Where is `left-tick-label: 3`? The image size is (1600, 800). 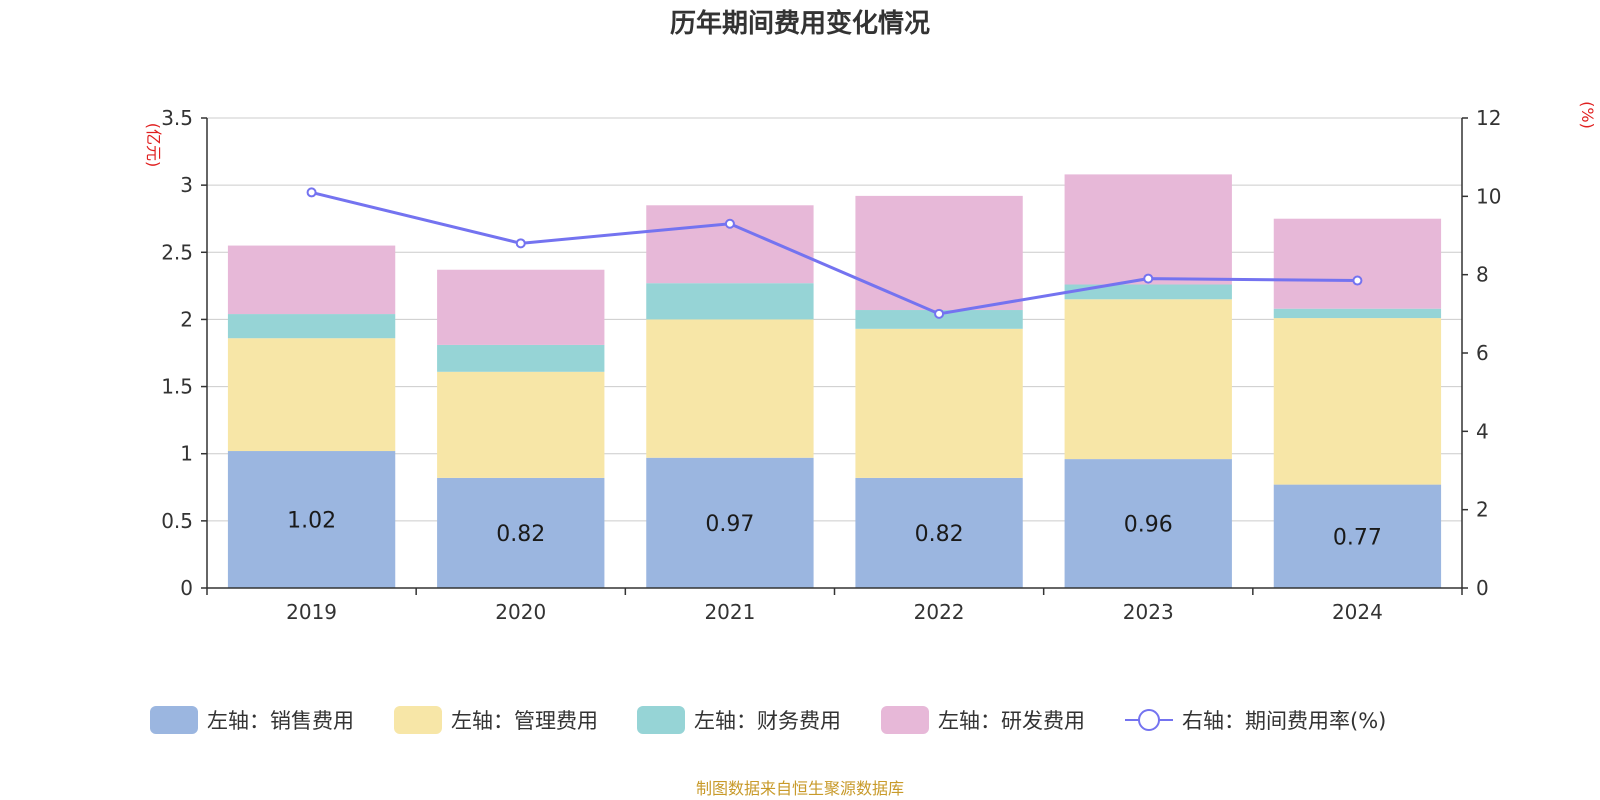
left-tick-label: 3 is located at coordinates (186, 185).